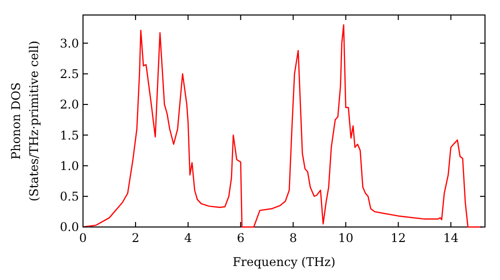 Image resolution: width=500 pixels, height=280 pixels. What do you see at coordinates (69, 105) in the screenshot?
I see `y-tick-label: 2.0` at bounding box center [69, 105].